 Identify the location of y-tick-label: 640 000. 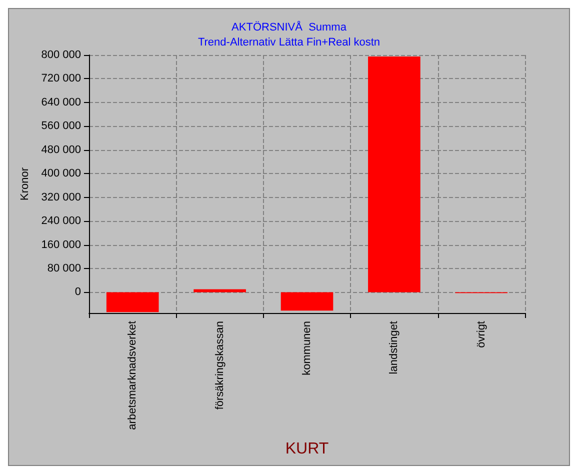
(61, 102).